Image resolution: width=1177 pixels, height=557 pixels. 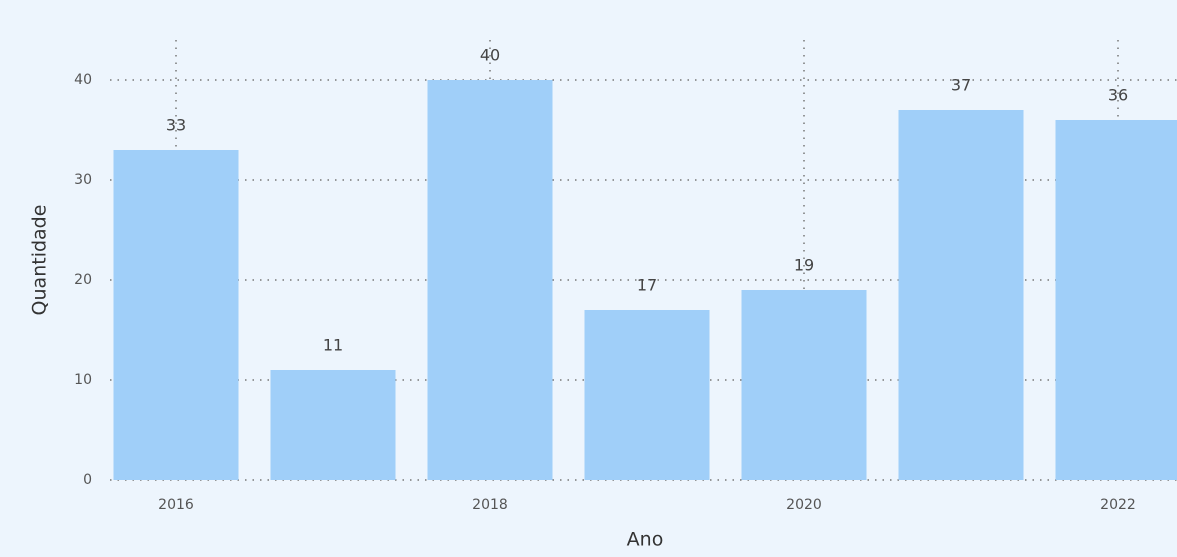 I want to click on x-axis-title: Ano, so click(x=645, y=540).